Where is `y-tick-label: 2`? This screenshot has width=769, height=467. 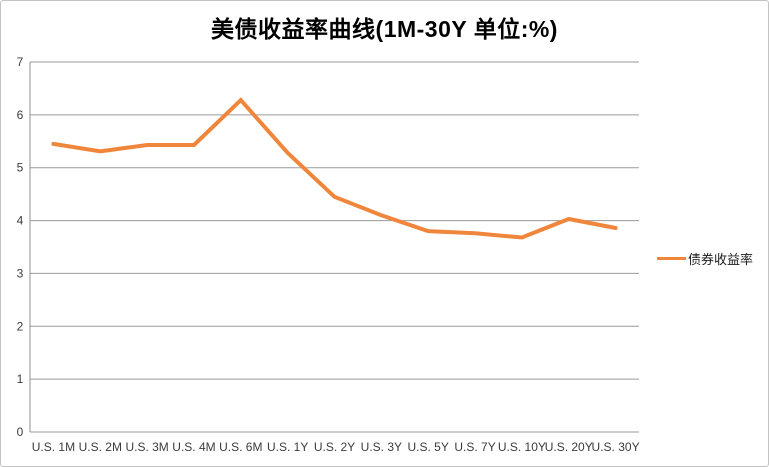 y-tick-label: 2 is located at coordinates (20, 326).